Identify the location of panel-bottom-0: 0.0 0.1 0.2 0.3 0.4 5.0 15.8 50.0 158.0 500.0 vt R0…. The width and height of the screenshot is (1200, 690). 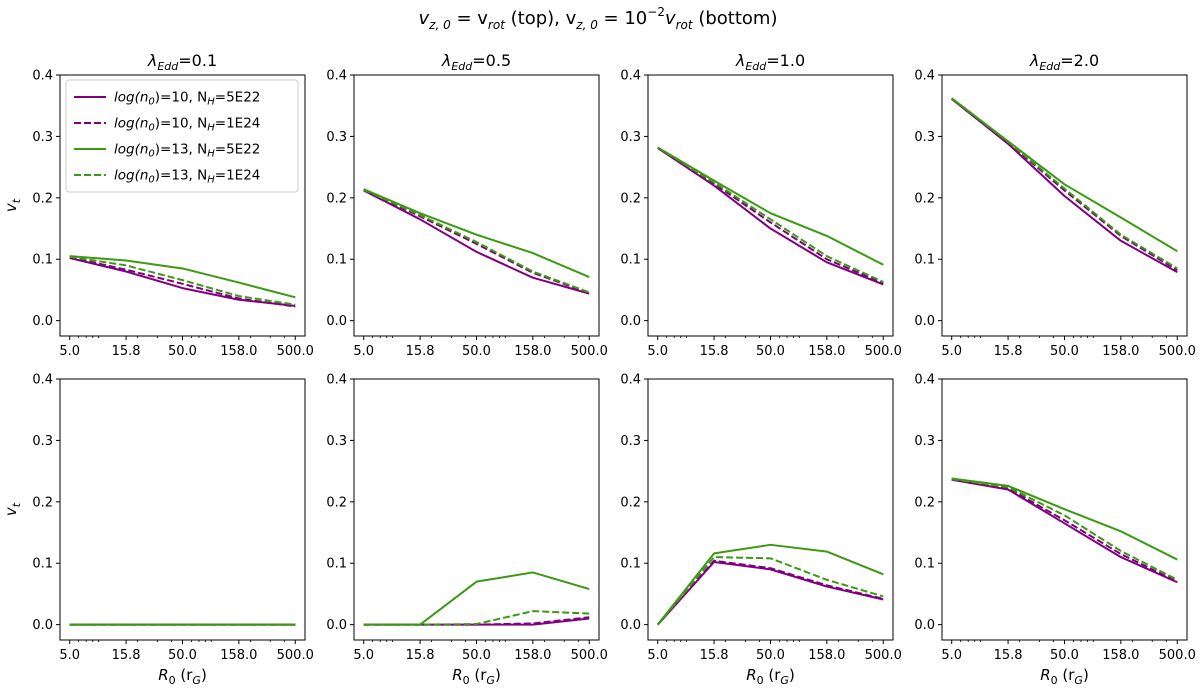
(158, 530).